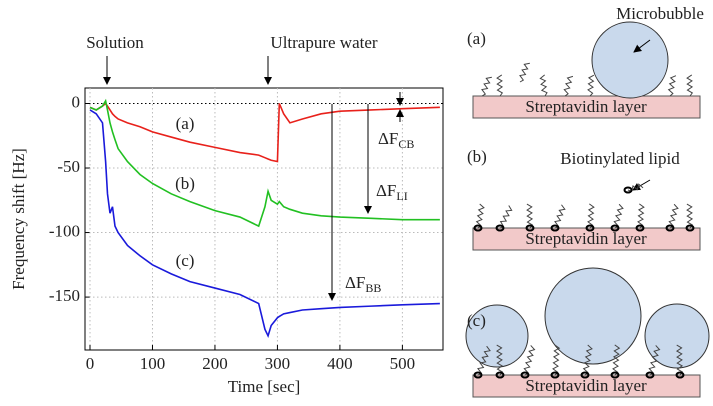  What do you see at coordinates (403, 363) in the screenshot?
I see `x-tick-label: 500` at bounding box center [403, 363].